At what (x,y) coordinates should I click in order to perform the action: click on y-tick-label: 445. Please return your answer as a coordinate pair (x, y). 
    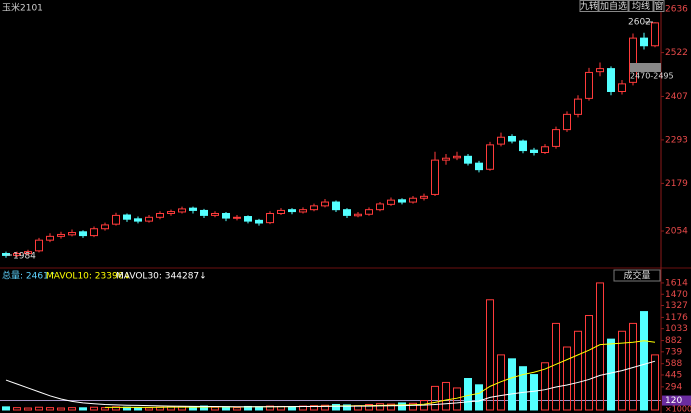
    Looking at the image, I should click on (673, 375).